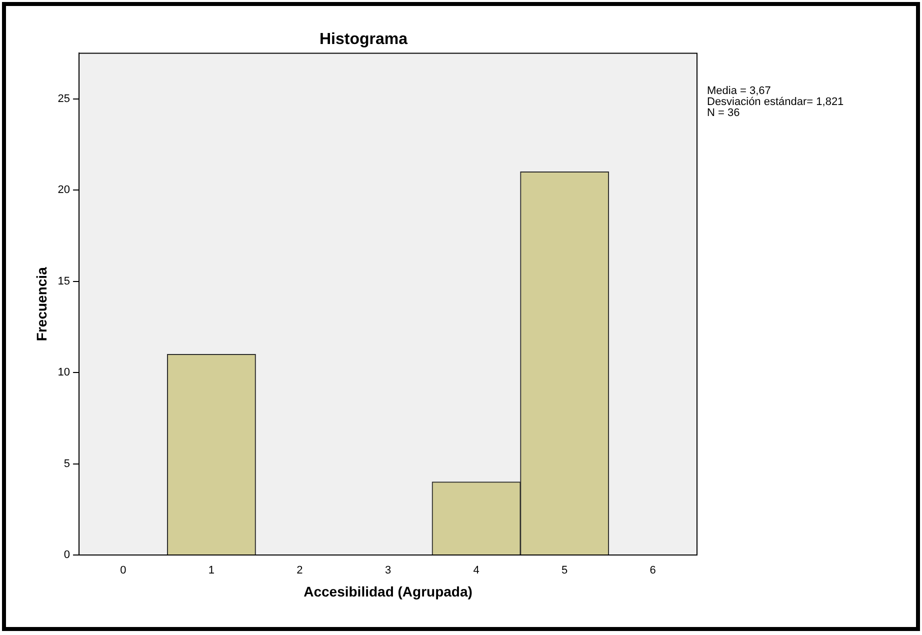 Image resolution: width=922 pixels, height=635 pixels. Describe the element at coordinates (64, 372) in the screenshot. I see `y-tick-label: 10` at that location.